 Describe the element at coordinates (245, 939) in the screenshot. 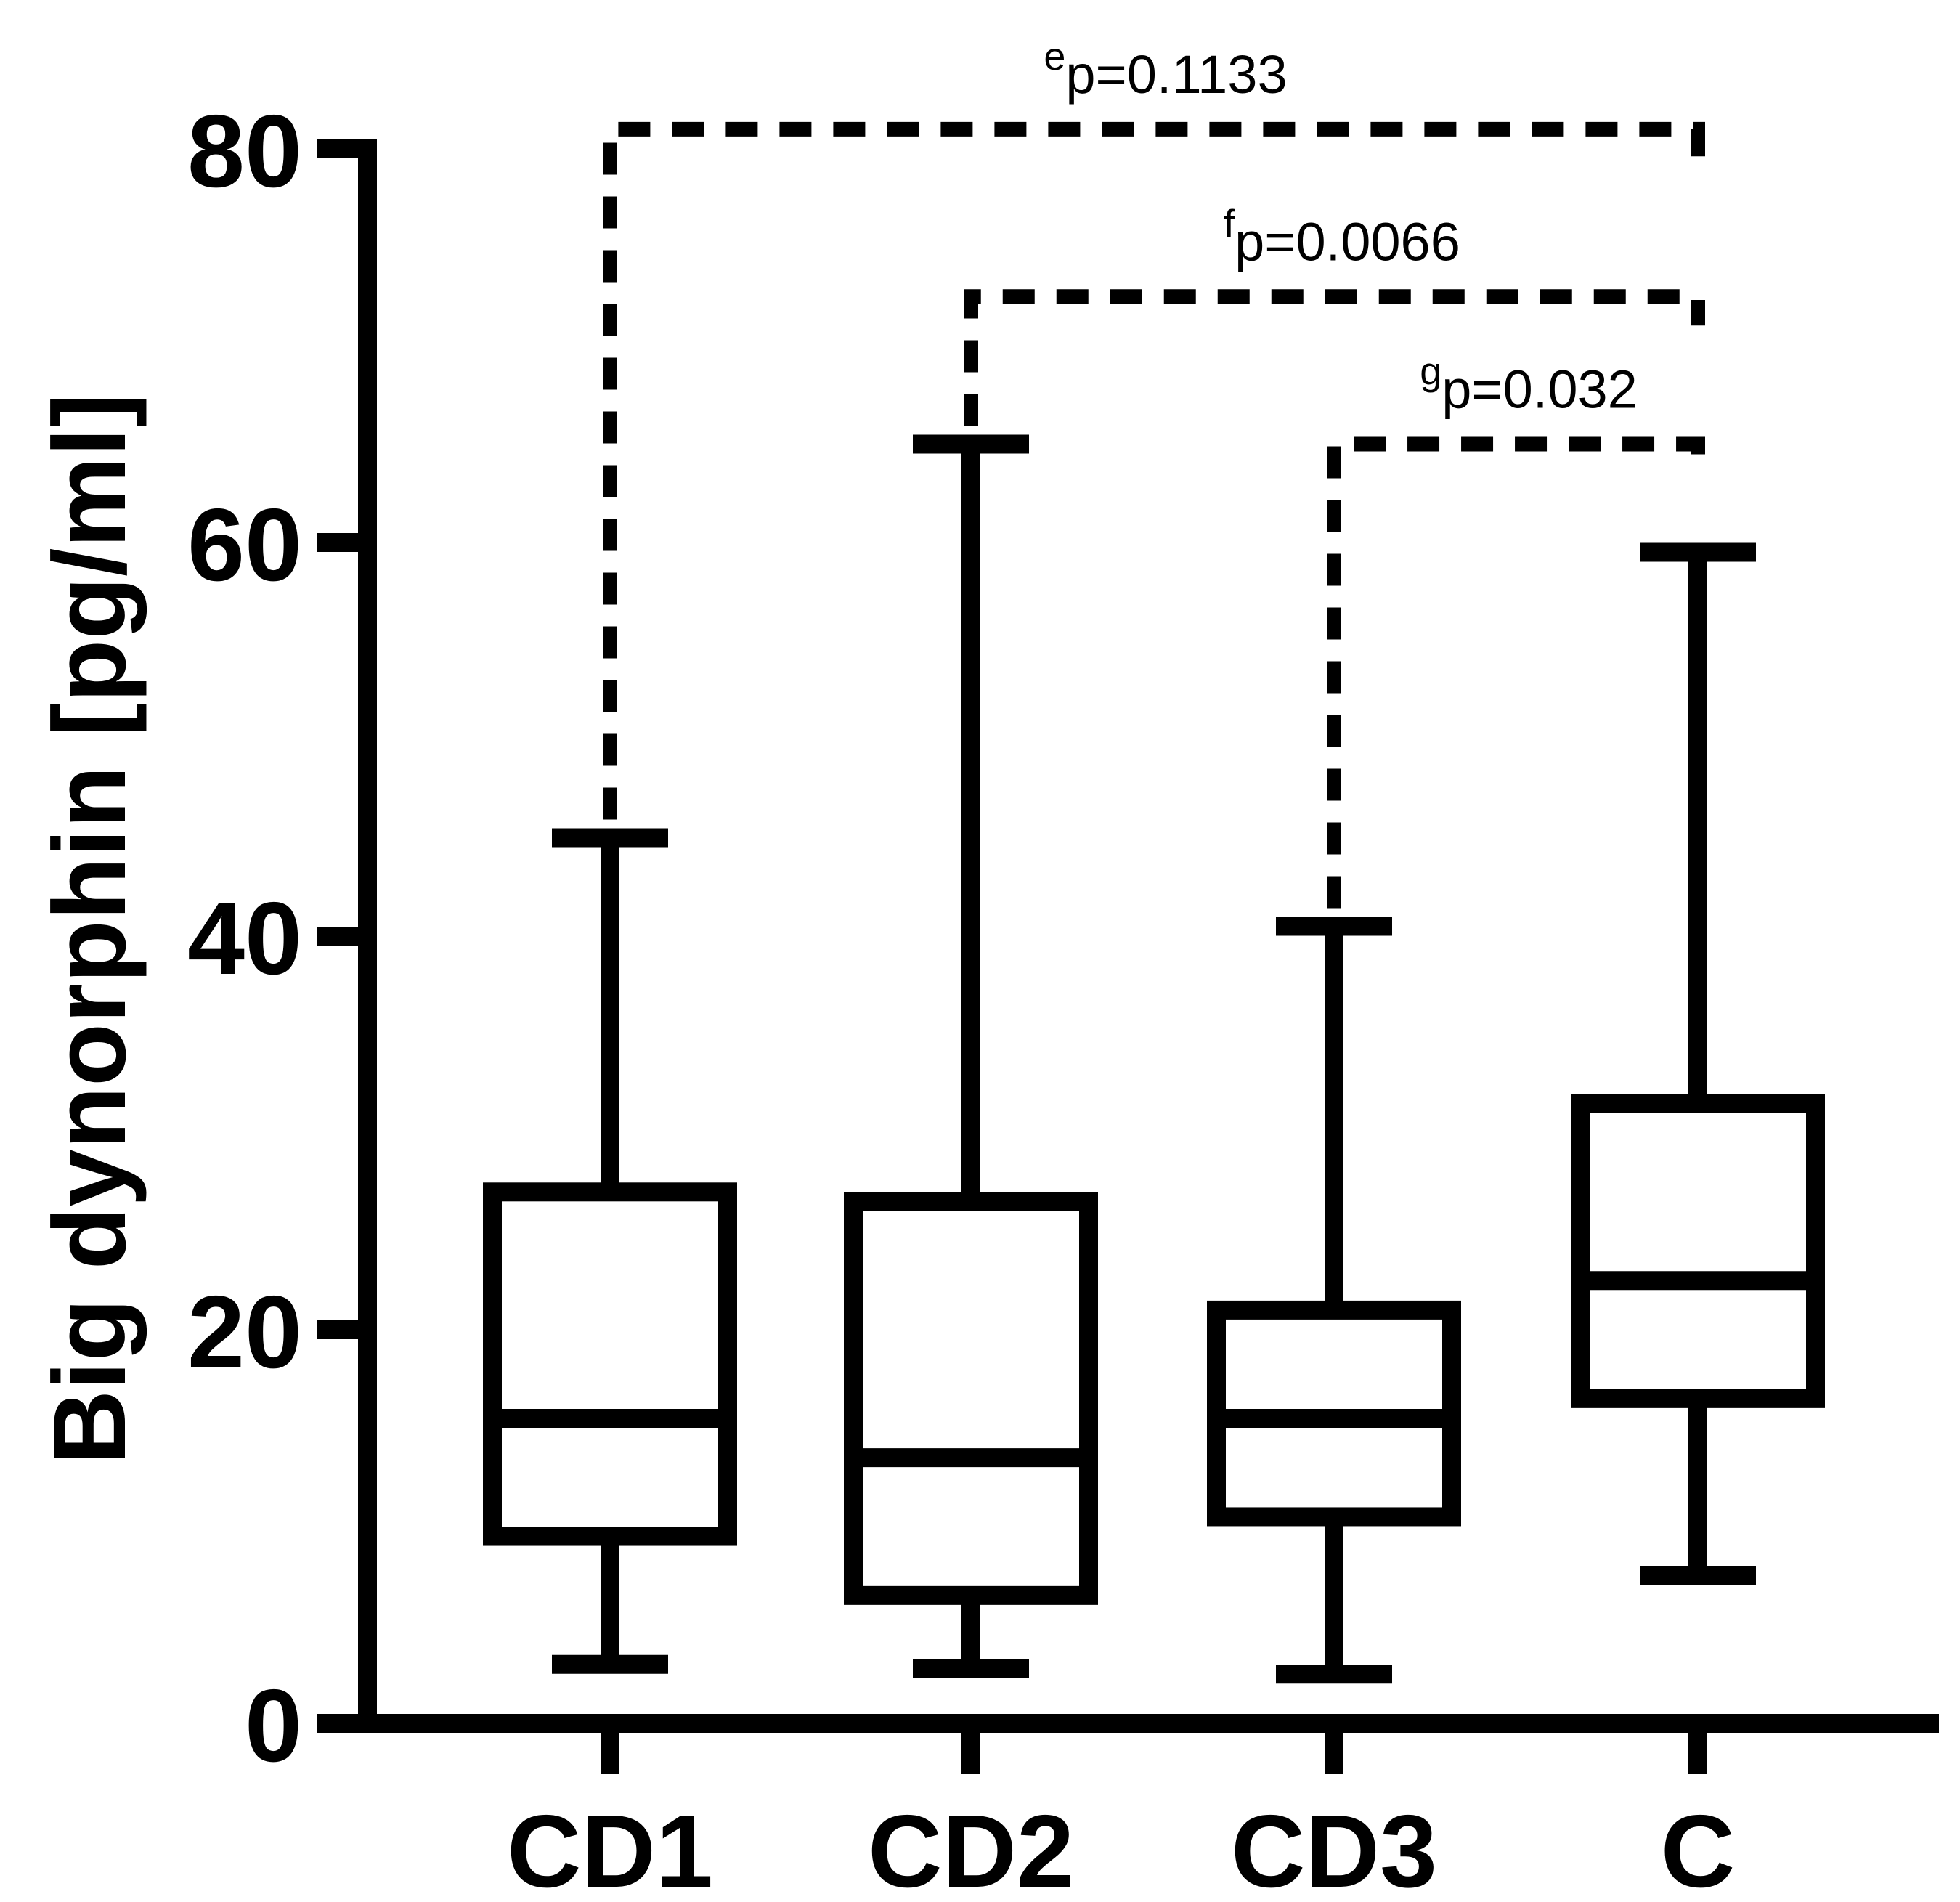

I see `y-tick-label: 40` at that location.